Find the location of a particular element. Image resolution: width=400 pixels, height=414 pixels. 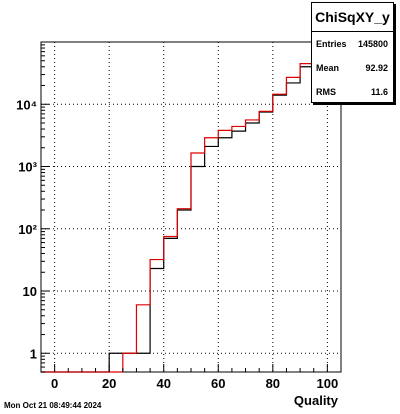

stats-value: 92.92 is located at coordinates (376, 68).